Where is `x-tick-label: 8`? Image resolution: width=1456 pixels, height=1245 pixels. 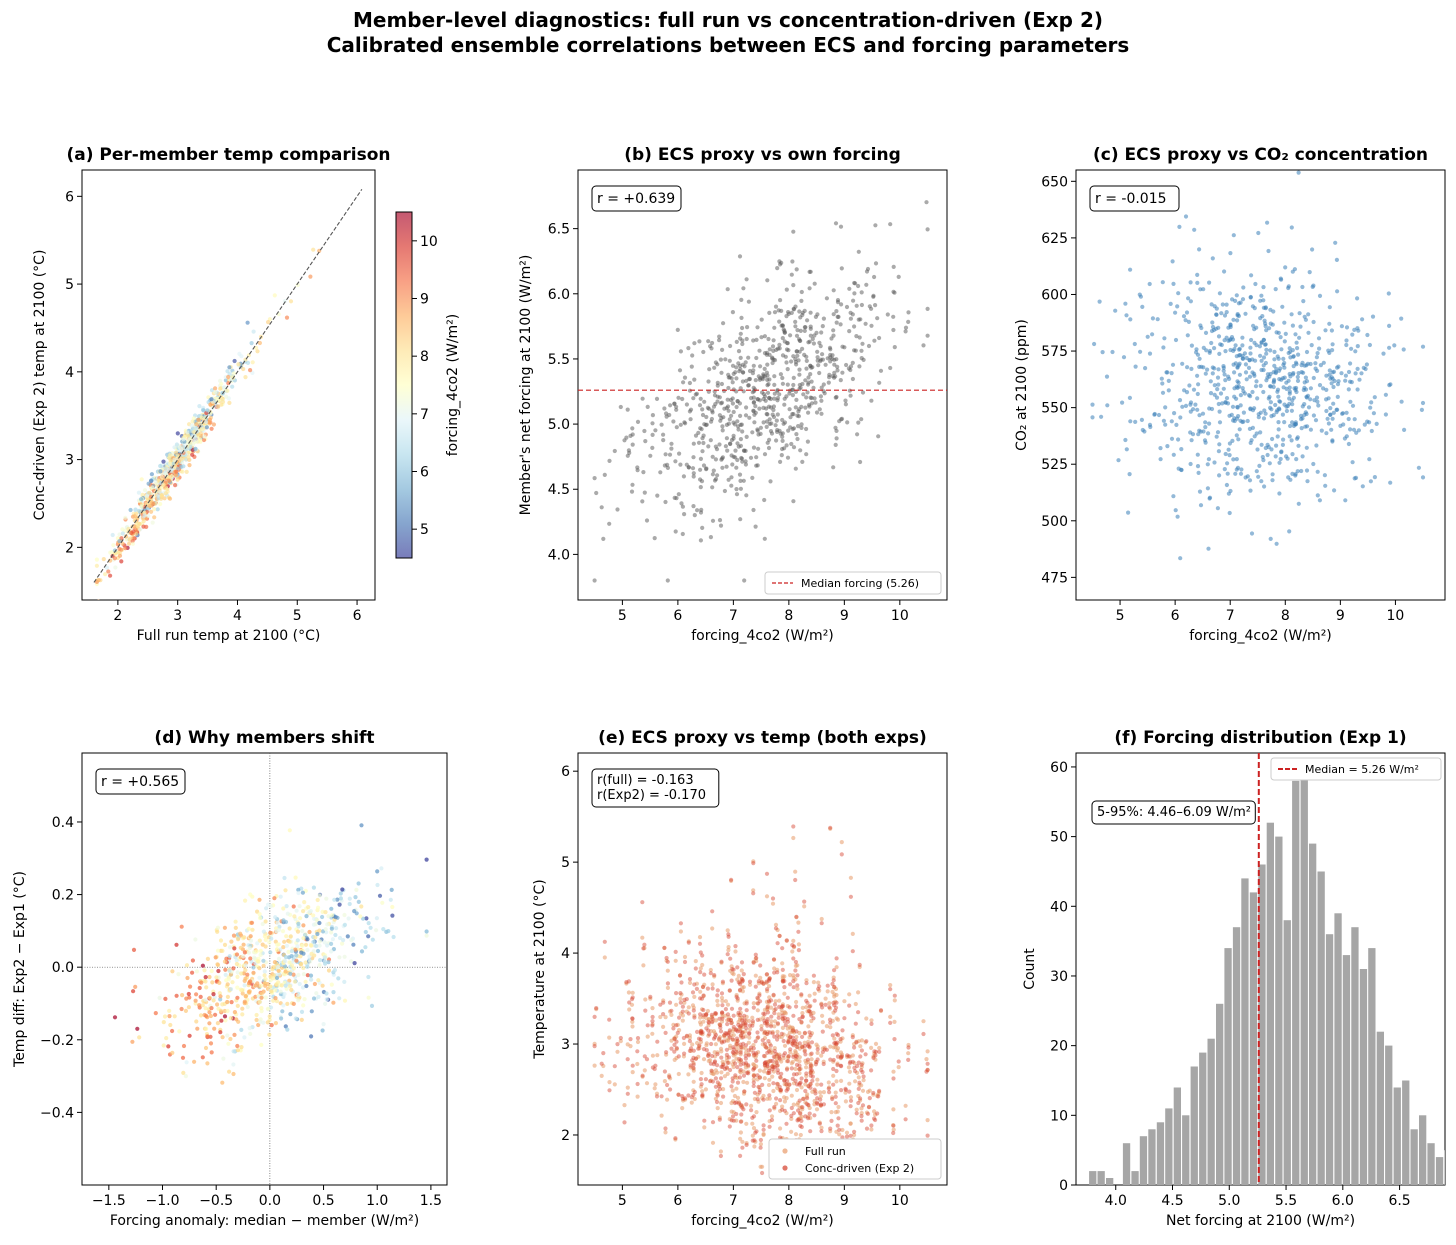
x-tick-label: 8 is located at coordinates (1285, 616).